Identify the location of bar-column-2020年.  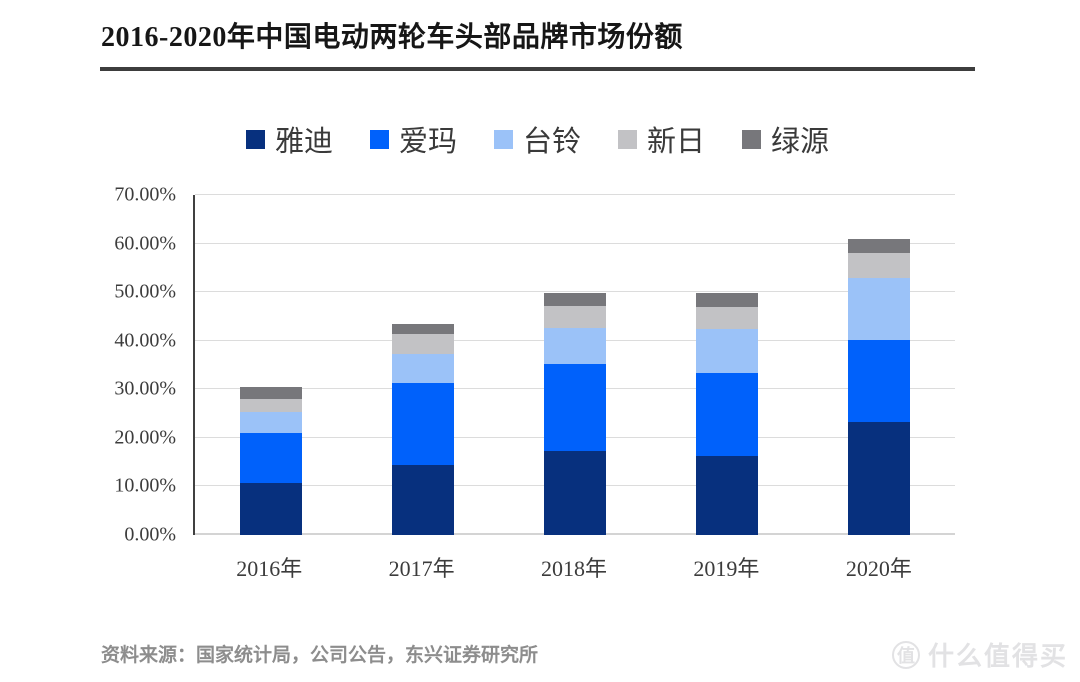
(879, 365).